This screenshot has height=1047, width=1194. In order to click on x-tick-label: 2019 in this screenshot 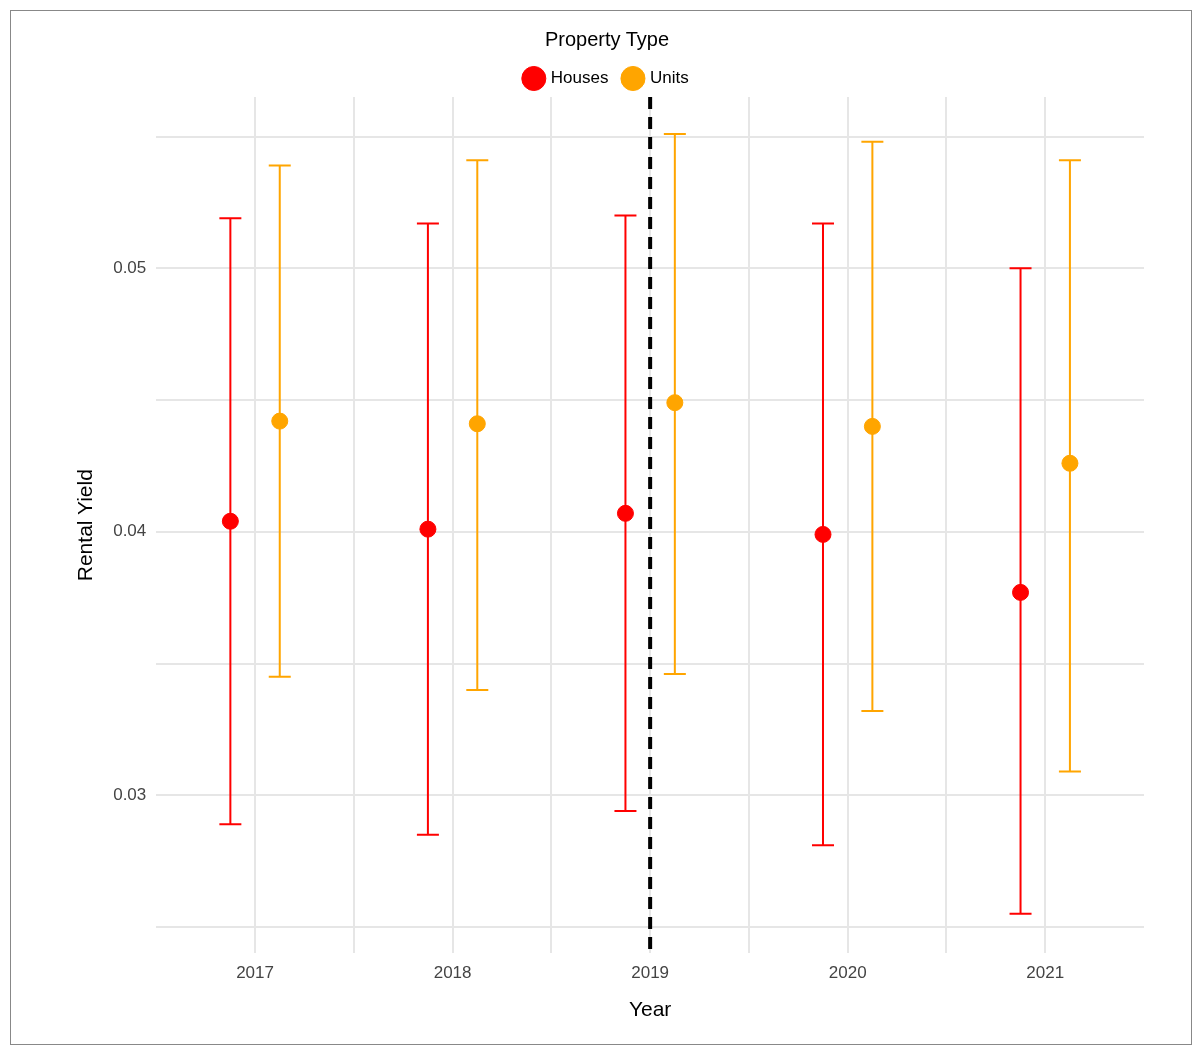, I will do `click(650, 973)`.